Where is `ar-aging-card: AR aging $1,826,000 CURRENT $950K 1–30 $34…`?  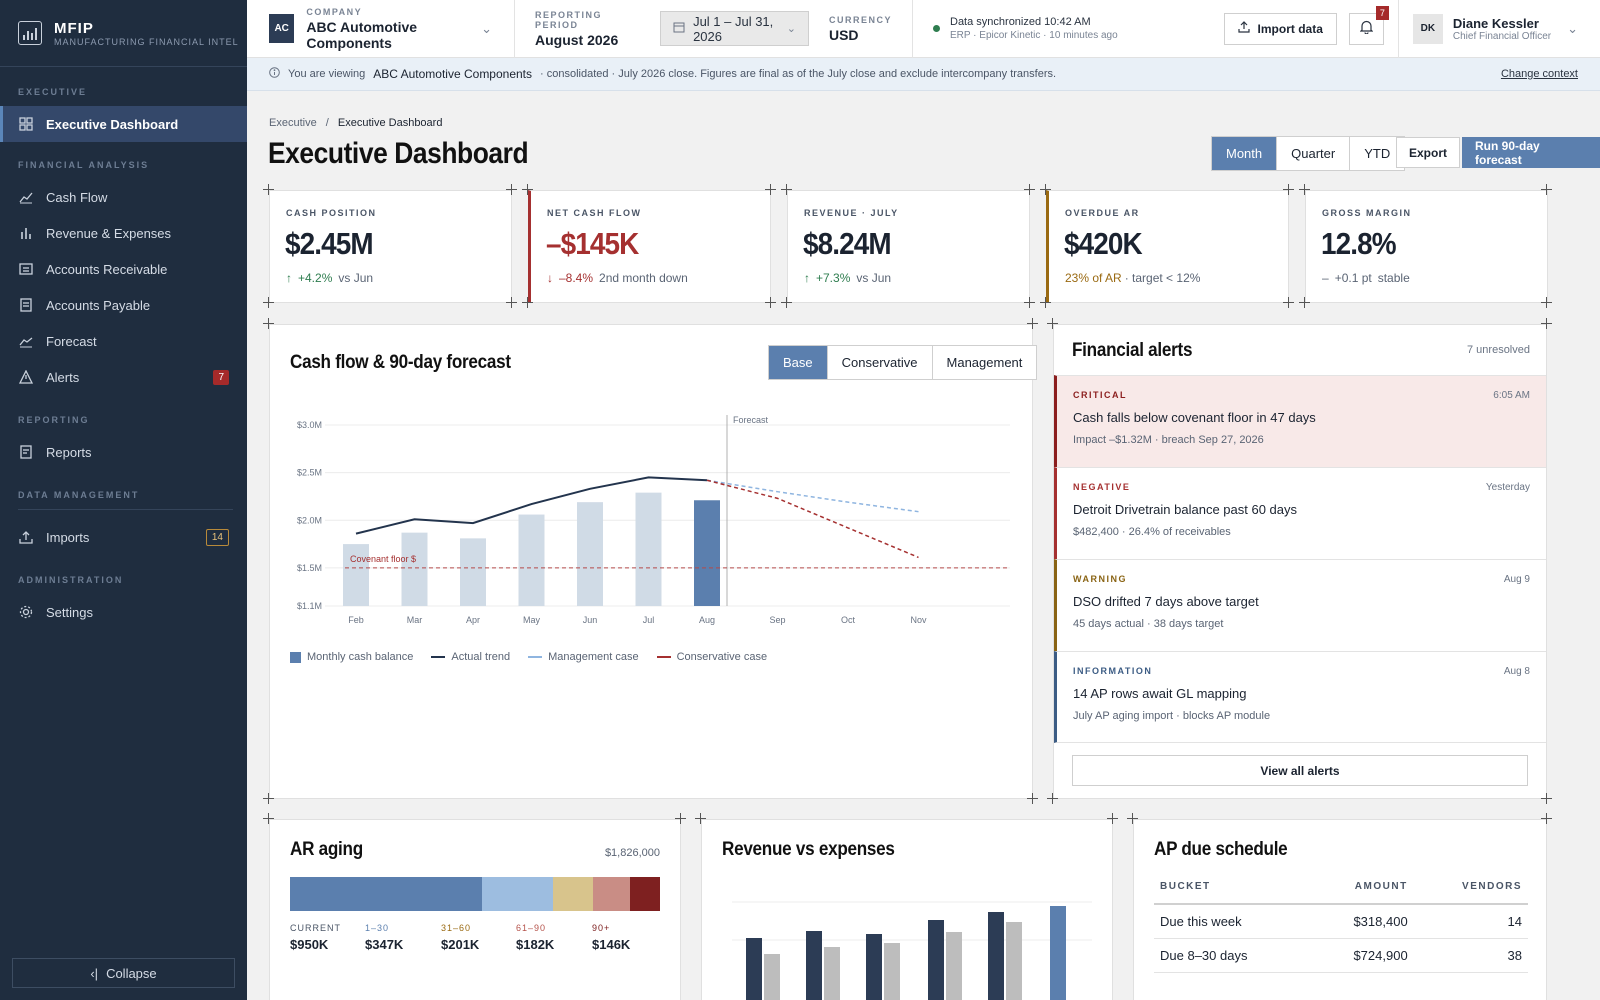 ar-aging-card: AR aging $1,826,000 CURRENT $950K 1–30 $34… is located at coordinates (475, 909).